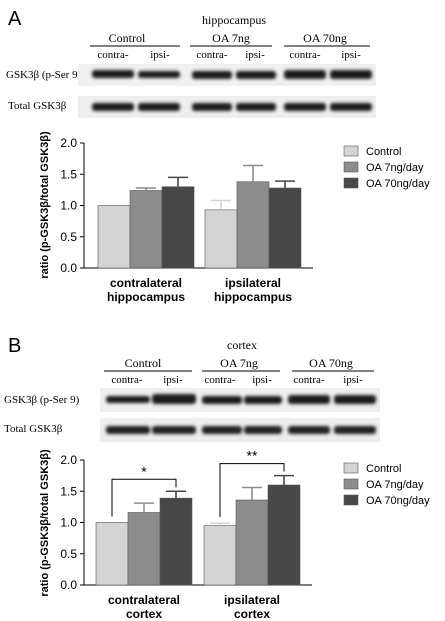  Describe the element at coordinates (239, 363) in the screenshot. I see `panel-b-group-oa7: OA 7ng` at that location.